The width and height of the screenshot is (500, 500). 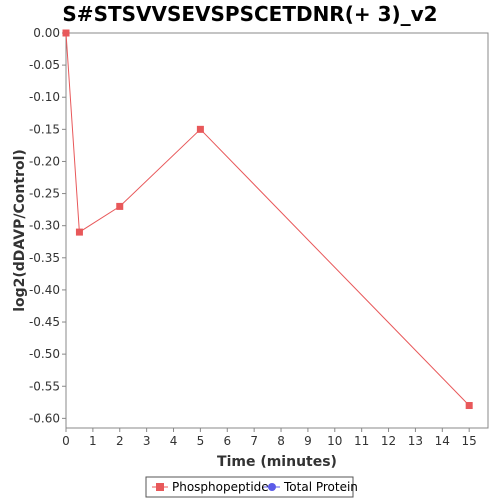 What do you see at coordinates (44, 161) in the screenshot?
I see `y-tick-label: -0.20` at bounding box center [44, 161].